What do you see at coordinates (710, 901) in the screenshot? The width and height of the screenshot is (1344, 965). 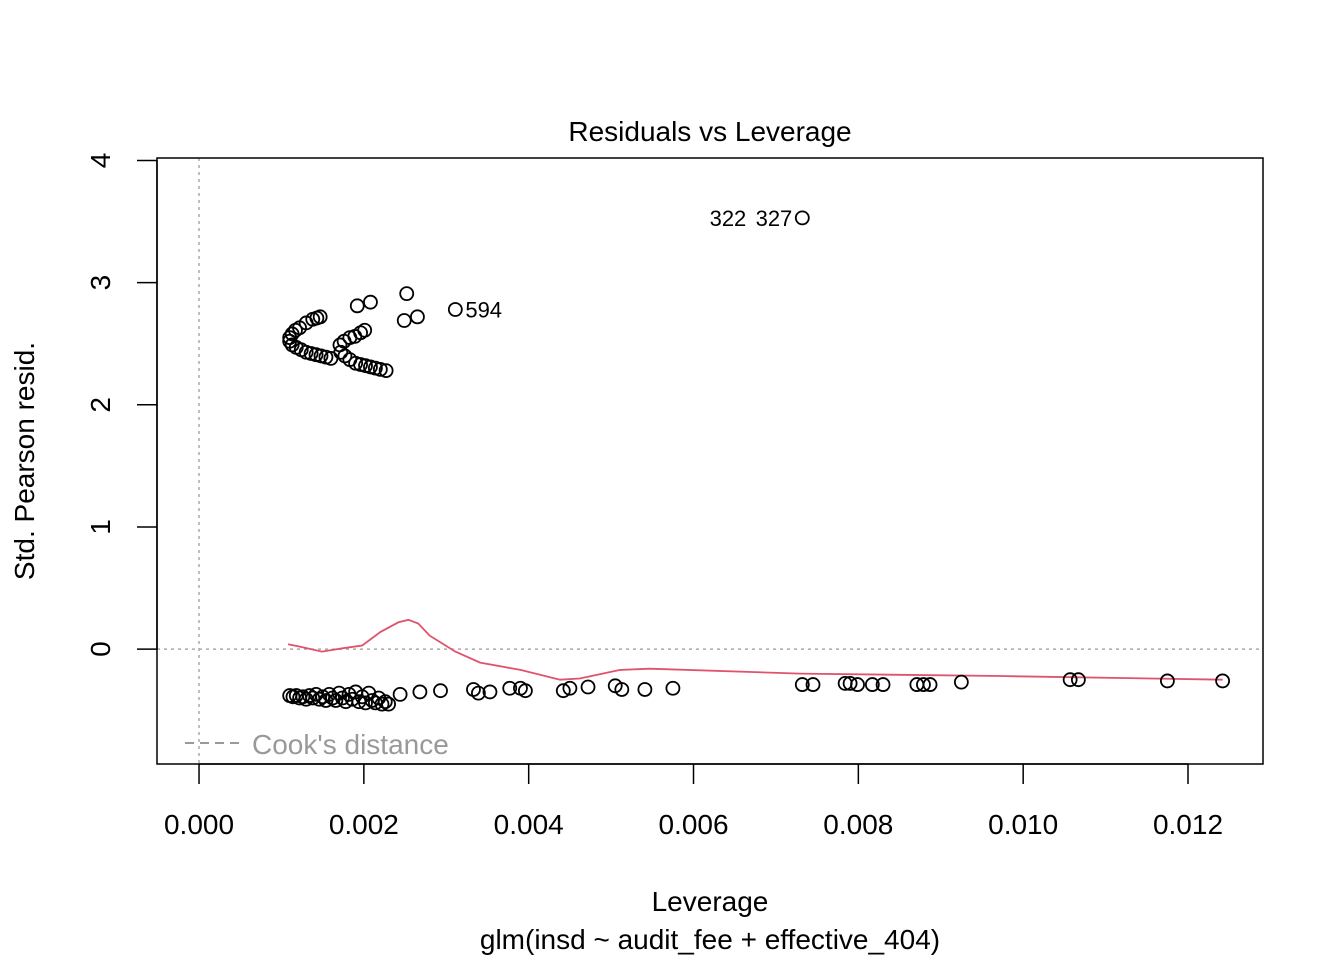 I see `x-axis-label: Leverage` at bounding box center [710, 901].